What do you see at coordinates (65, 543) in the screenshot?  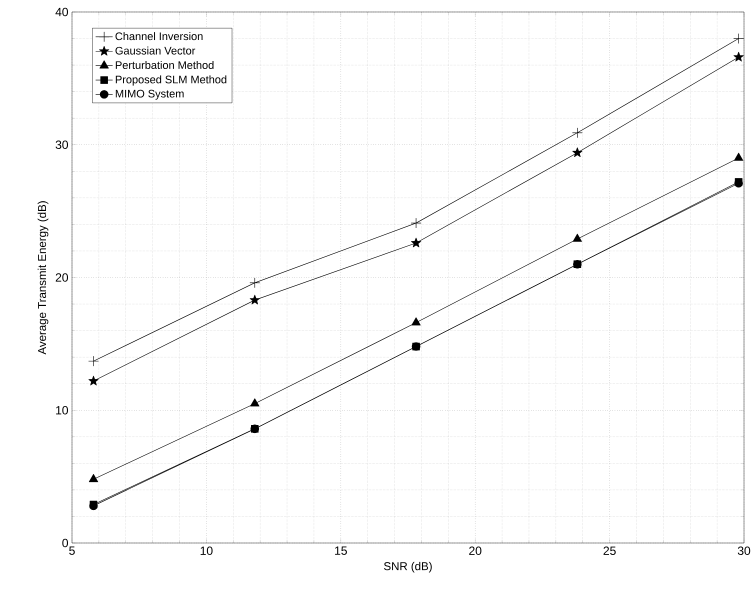 I see `y-tick-label: 0` at bounding box center [65, 543].